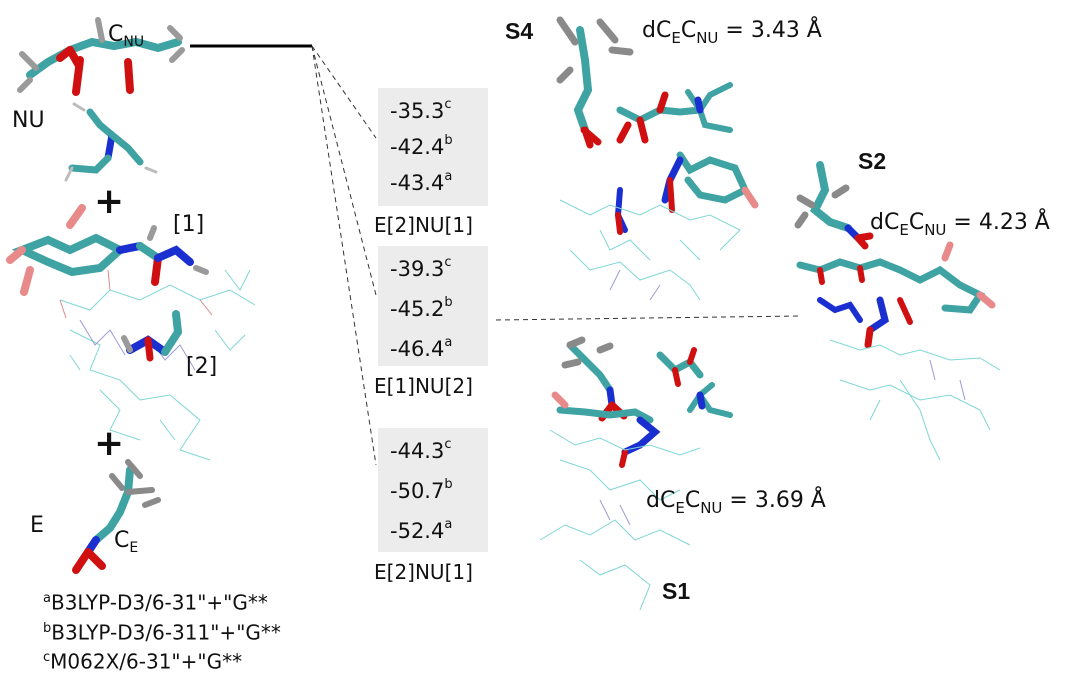  Describe the element at coordinates (109, 443) in the screenshot. I see `plus-sign-2: +` at that location.